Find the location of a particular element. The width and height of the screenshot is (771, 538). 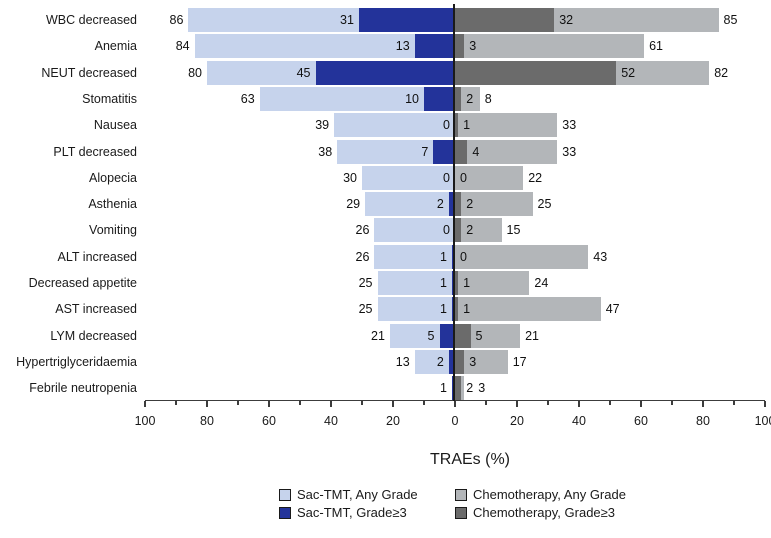

value-label-sac-grade3: 31 is located at coordinates (347, 20).